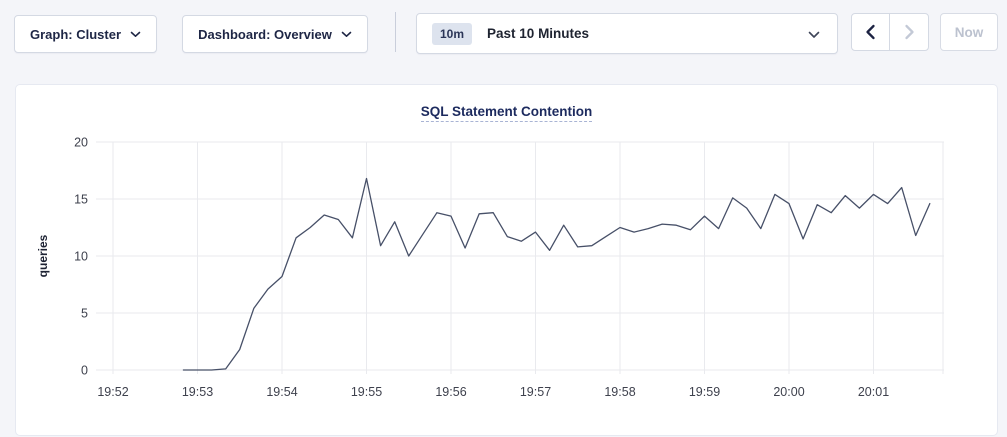  Describe the element at coordinates (81, 257) in the screenshot. I see `svg-text: 10` at that location.